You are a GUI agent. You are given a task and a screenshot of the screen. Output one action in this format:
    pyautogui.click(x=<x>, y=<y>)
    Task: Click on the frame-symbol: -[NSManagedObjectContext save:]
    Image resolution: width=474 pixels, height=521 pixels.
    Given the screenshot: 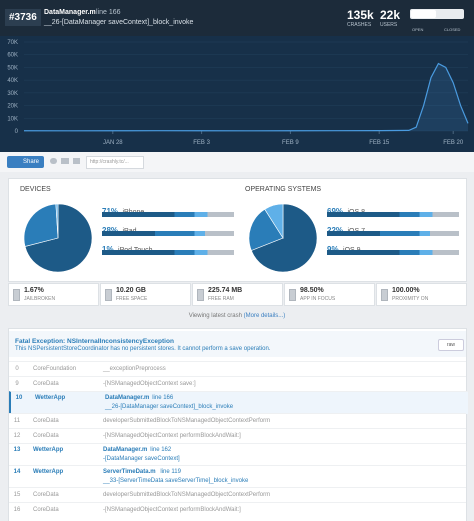 What is the action you would take?
    pyautogui.click(x=149, y=384)
    